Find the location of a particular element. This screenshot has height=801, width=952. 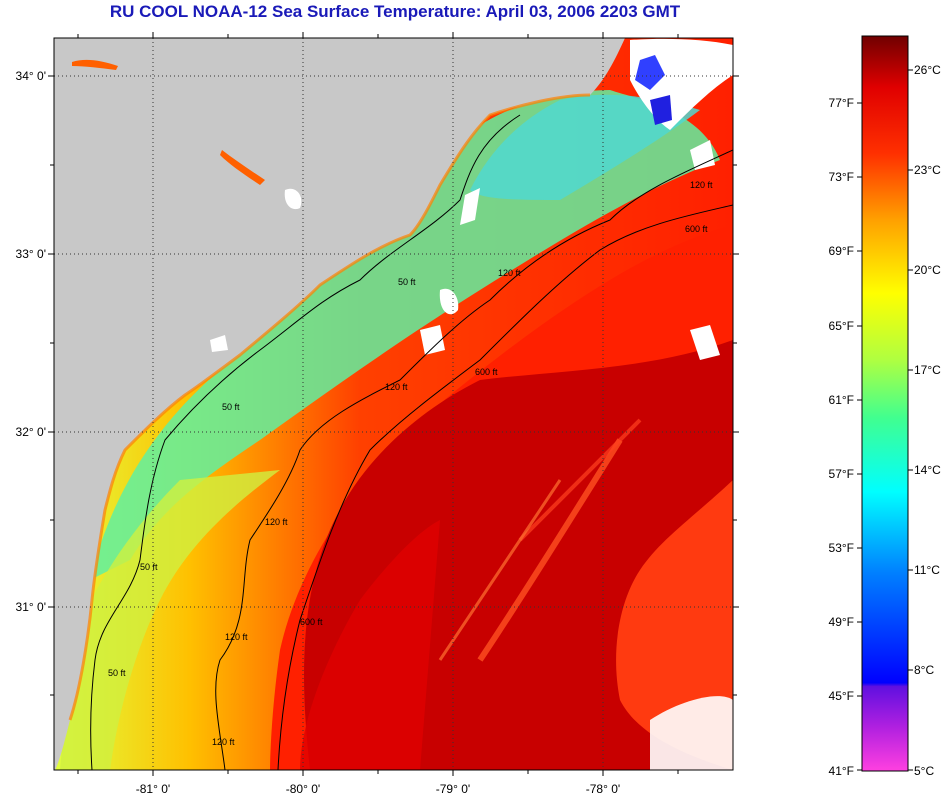

colorbar is located at coordinates (885, 403).